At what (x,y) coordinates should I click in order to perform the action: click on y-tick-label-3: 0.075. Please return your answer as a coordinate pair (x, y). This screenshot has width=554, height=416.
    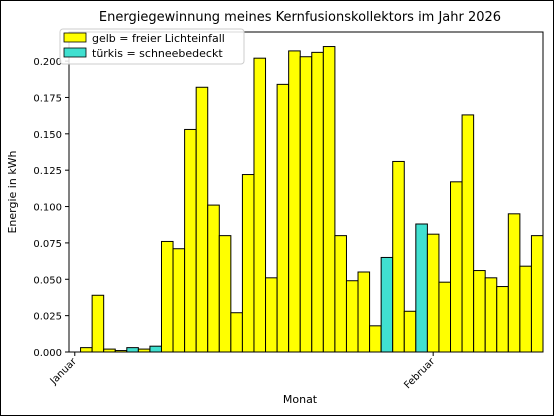
    Looking at the image, I should click on (47, 244).